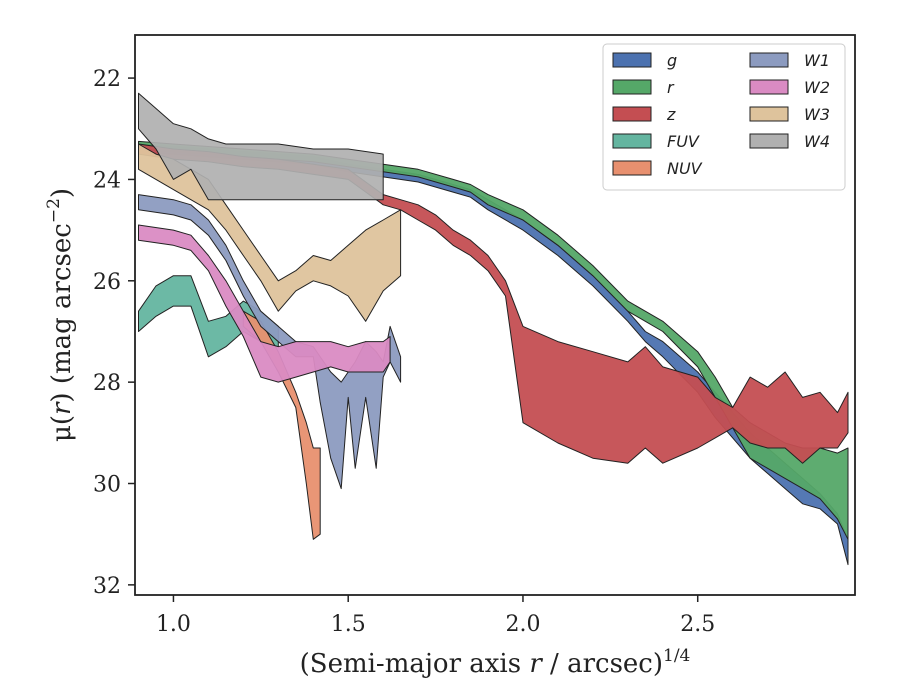  What do you see at coordinates (789, 87) in the screenshot?
I see `legend-item-w2: W2` at bounding box center [789, 87].